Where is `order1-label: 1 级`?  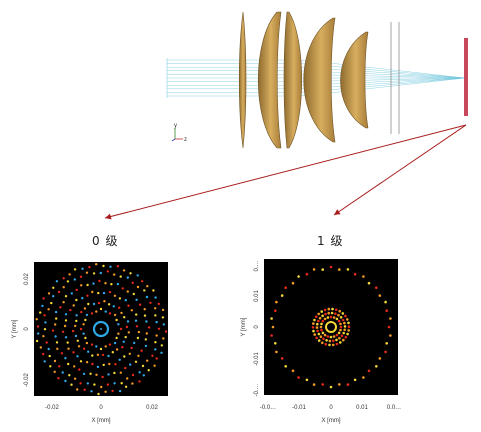
order1-label: 1 级 is located at coordinates (330, 241).